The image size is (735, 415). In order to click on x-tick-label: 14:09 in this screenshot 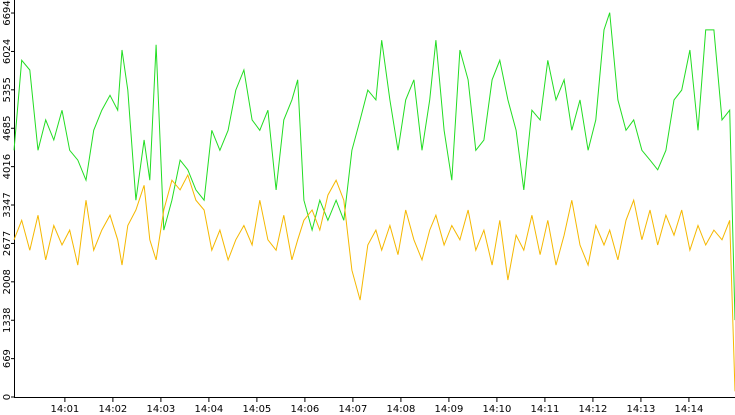, I will do `click(448, 409)`.